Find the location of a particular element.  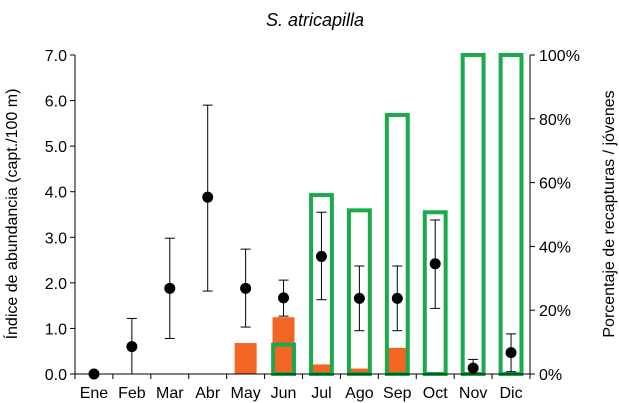

chart-title: S. atricapilla is located at coordinates (315, 20).